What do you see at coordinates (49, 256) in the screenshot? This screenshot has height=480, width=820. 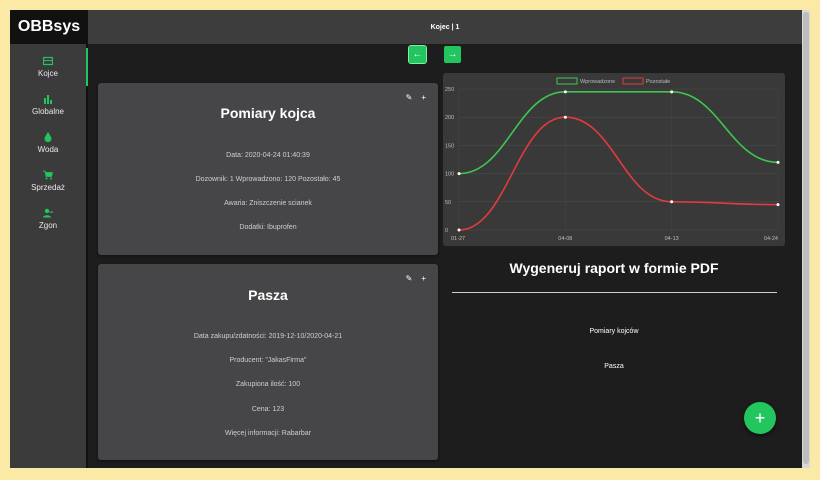 I see `sidebar: Kojce Globalne Woda Sprzedaż Zgon` at bounding box center [49, 256].